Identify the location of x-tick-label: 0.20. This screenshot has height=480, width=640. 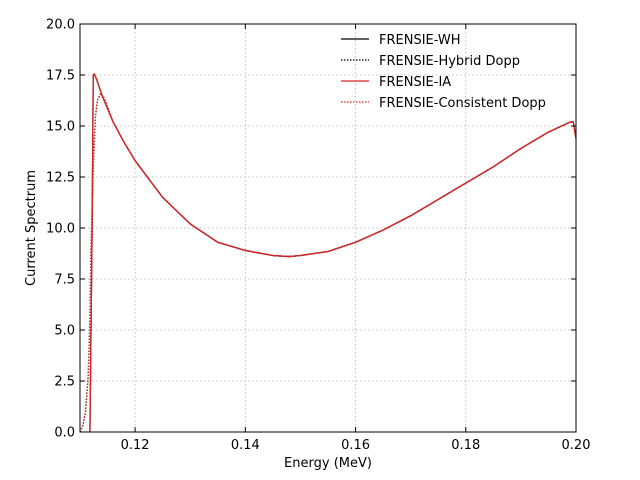
(576, 445).